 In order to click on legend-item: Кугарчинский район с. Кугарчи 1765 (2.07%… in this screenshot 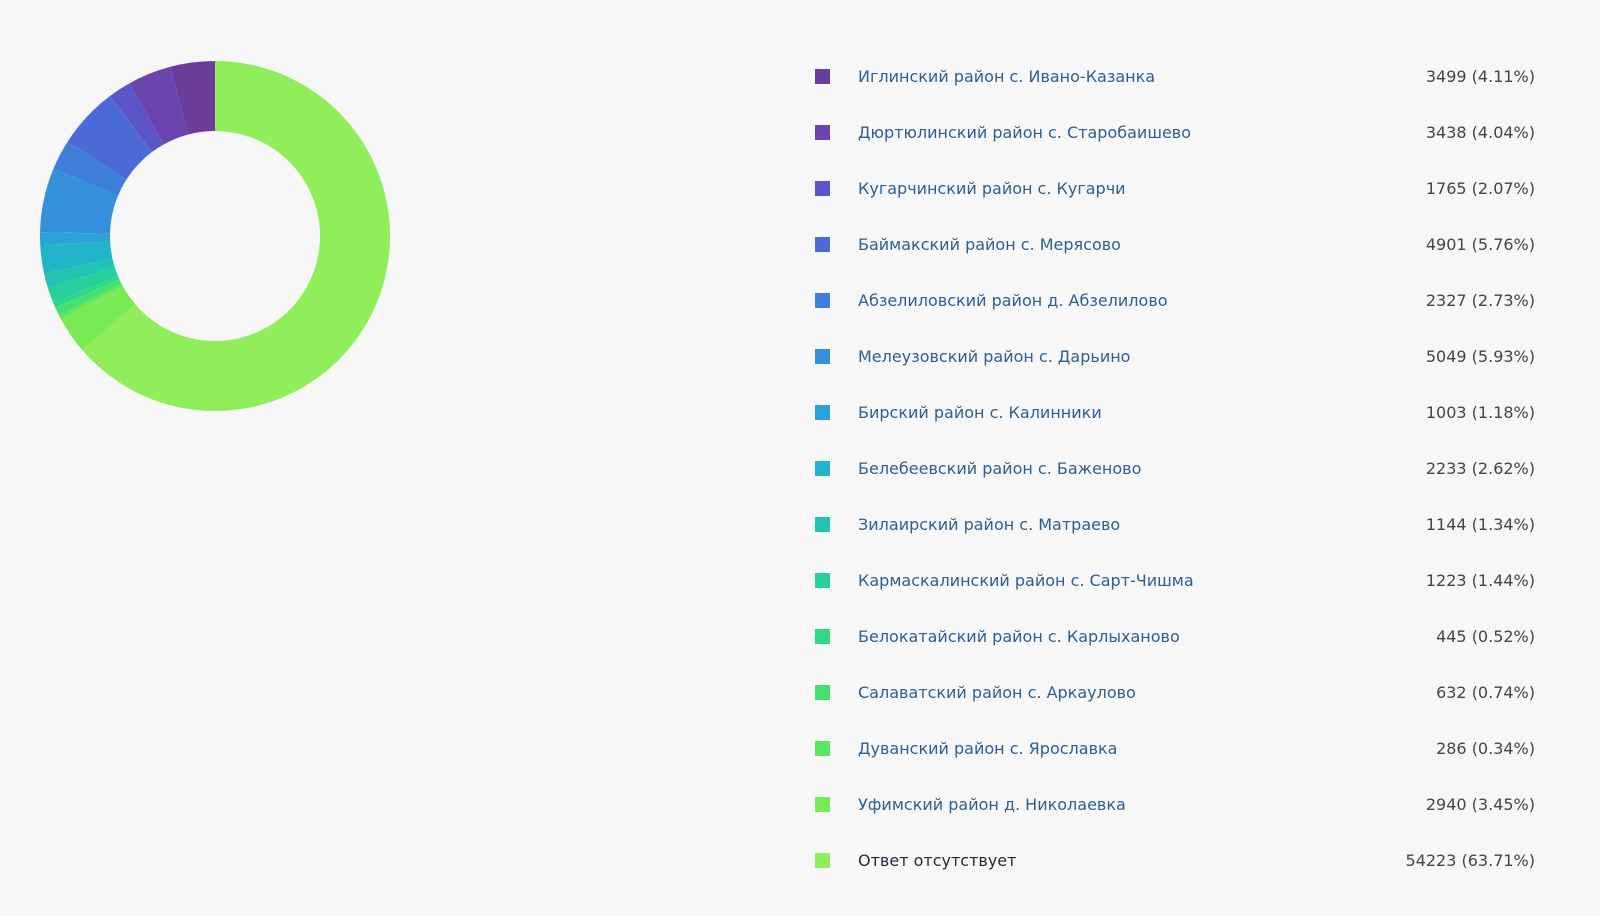, I will do `click(1172, 188)`.